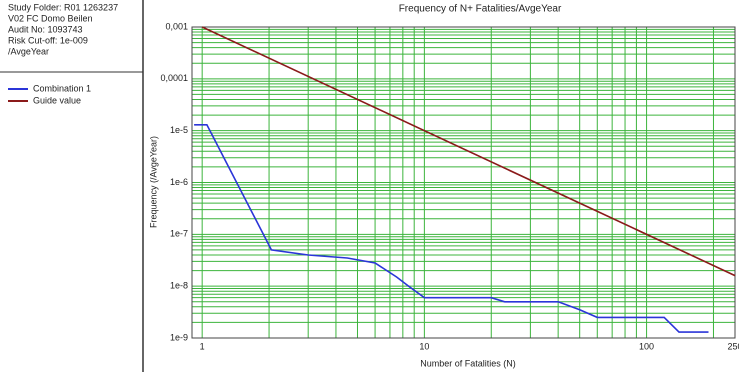 The width and height of the screenshot is (739, 377). What do you see at coordinates (179, 337) in the screenshot?
I see `y-tick-label: 1e-9` at bounding box center [179, 337].